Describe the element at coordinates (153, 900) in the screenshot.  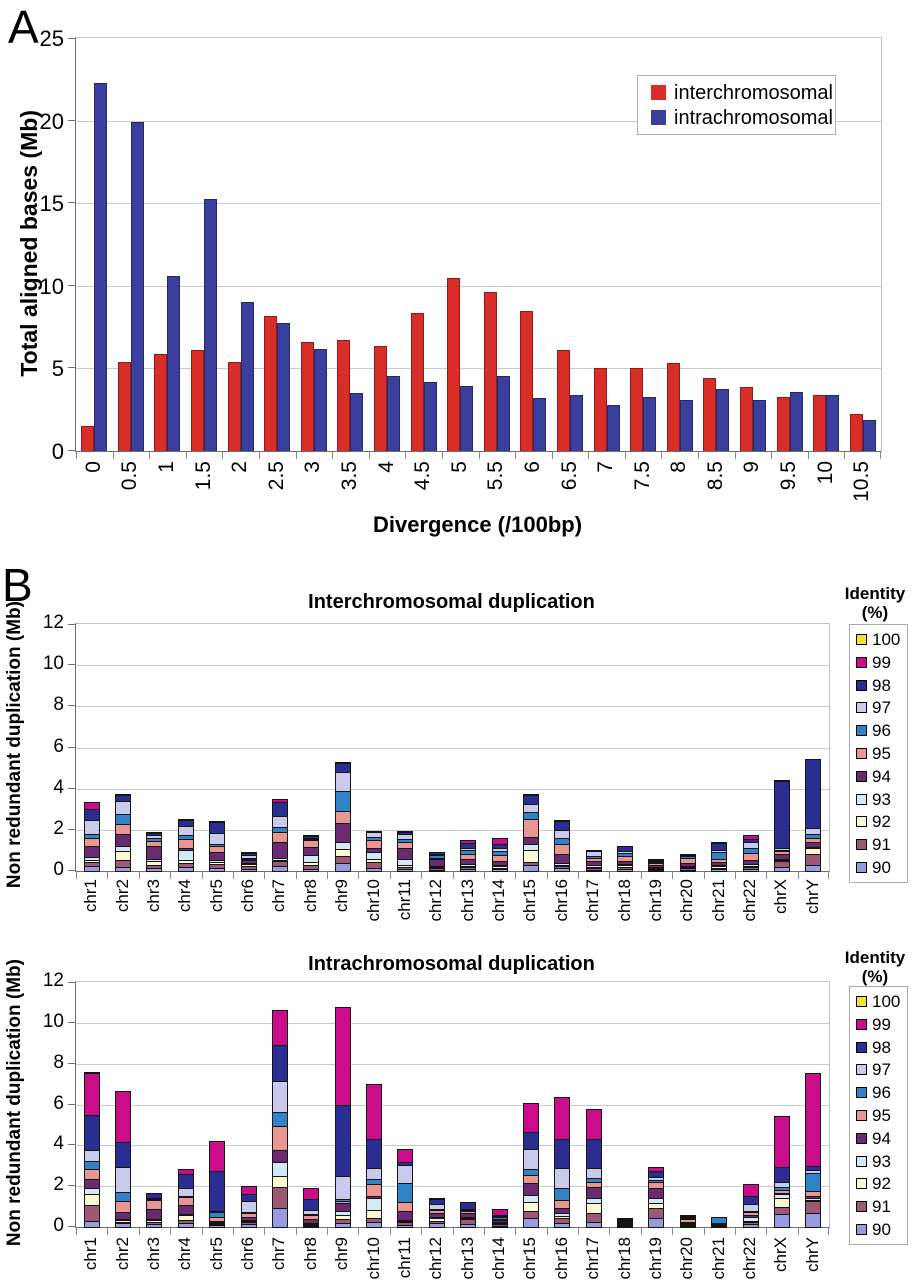
I see `x-category: chr3` at that location.